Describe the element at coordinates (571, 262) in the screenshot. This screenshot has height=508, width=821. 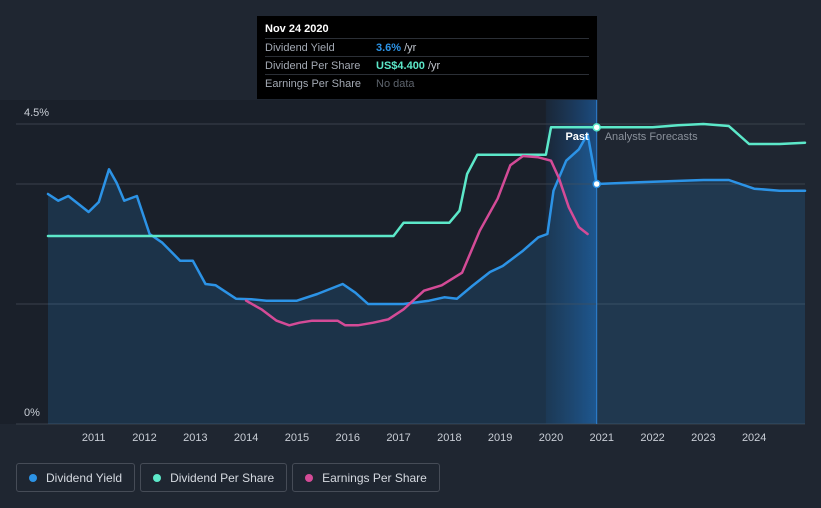
I see `highlight-band` at that location.